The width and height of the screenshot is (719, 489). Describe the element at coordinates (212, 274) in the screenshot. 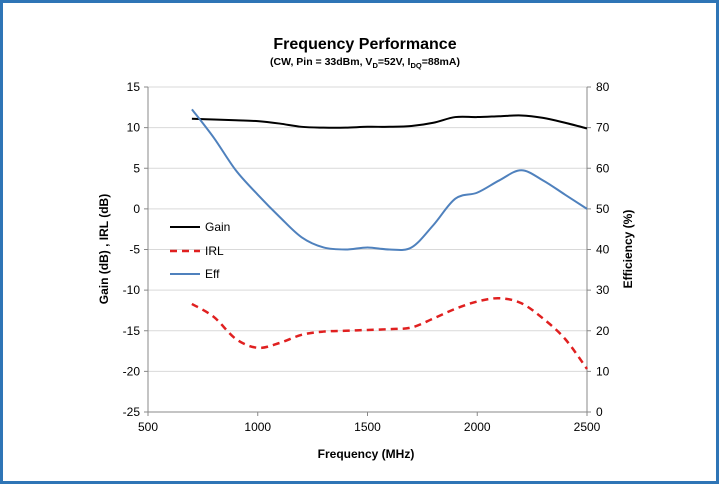

I see `legend-label-eff: Eff` at that location.